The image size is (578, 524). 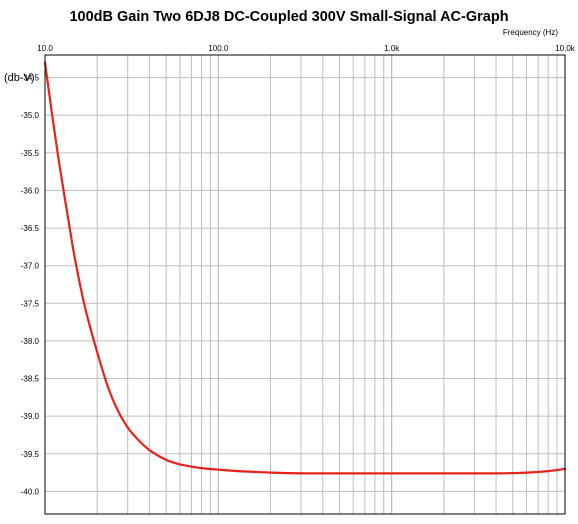 What do you see at coordinates (30, 303) in the screenshot?
I see `y-tick-label: -37.5` at bounding box center [30, 303].